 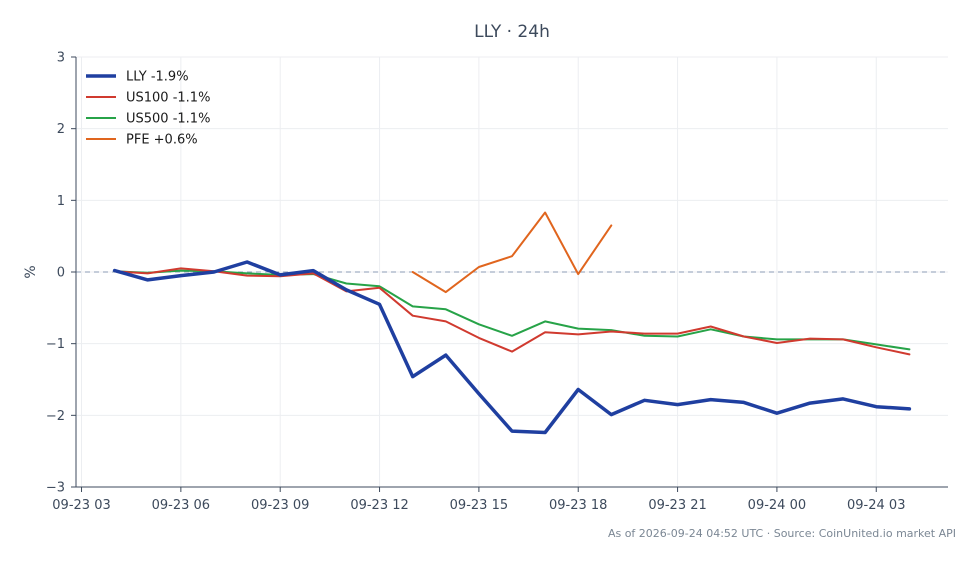 I want to click on y-tick-label: 3, so click(x=61, y=58).